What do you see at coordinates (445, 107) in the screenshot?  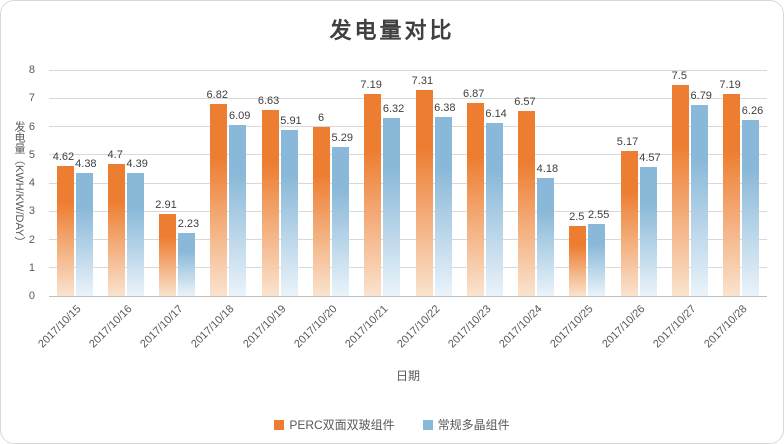 I see `bar-value-label: 6.38` at bounding box center [445, 107].